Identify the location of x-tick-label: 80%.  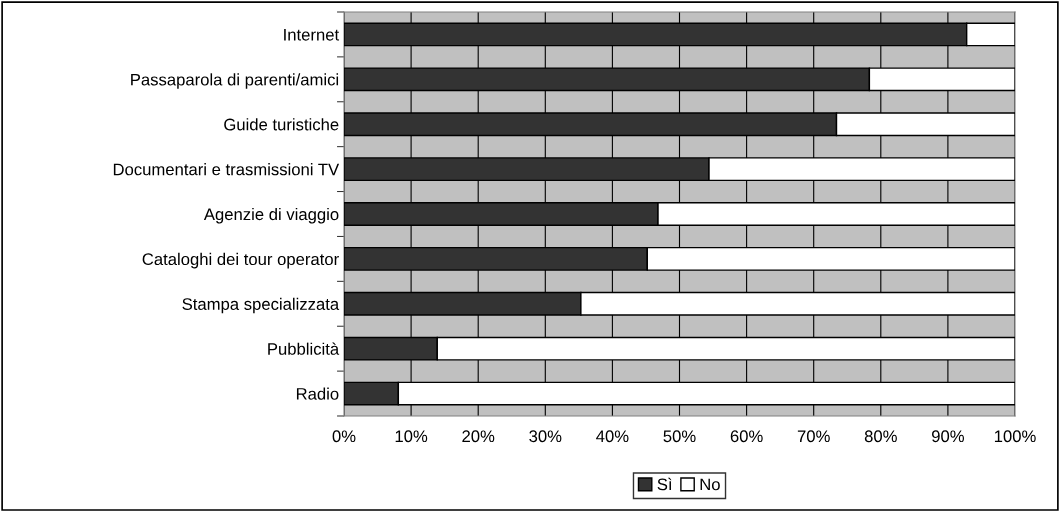
(880, 436).